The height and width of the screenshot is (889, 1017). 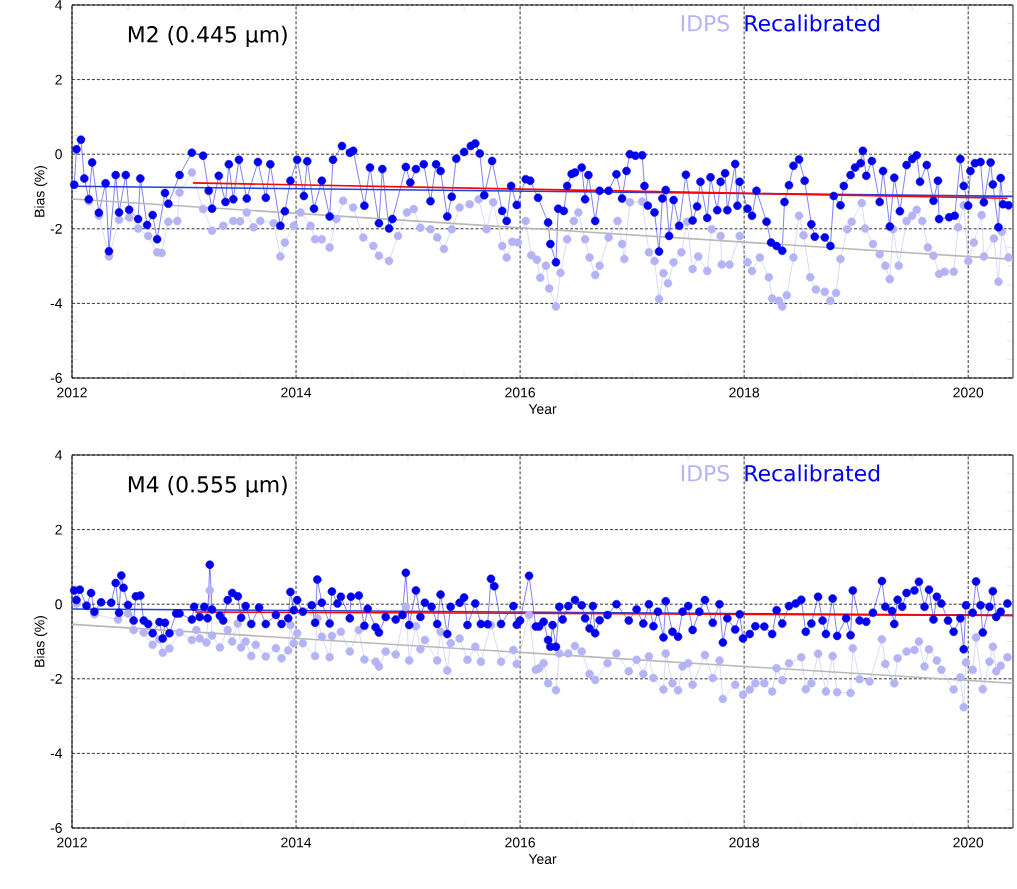 What do you see at coordinates (207, 486) in the screenshot?
I see `text: M4 (0.555 µm)` at bounding box center [207, 486].